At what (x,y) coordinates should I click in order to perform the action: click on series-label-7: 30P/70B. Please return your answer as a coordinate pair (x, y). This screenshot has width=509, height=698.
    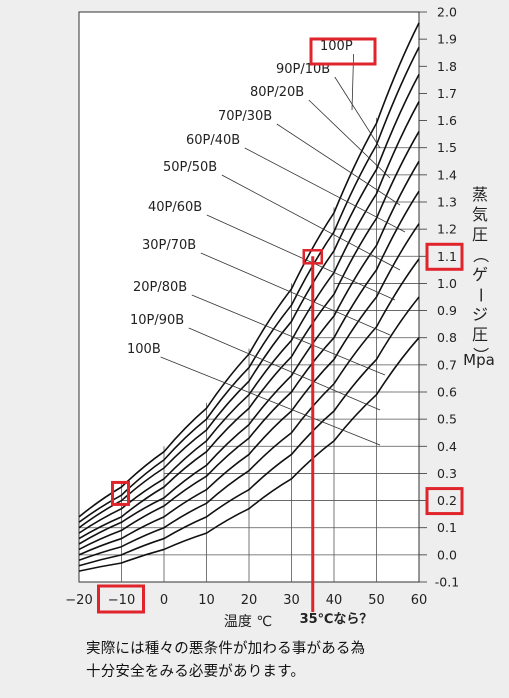
    Looking at the image, I should click on (169, 245).